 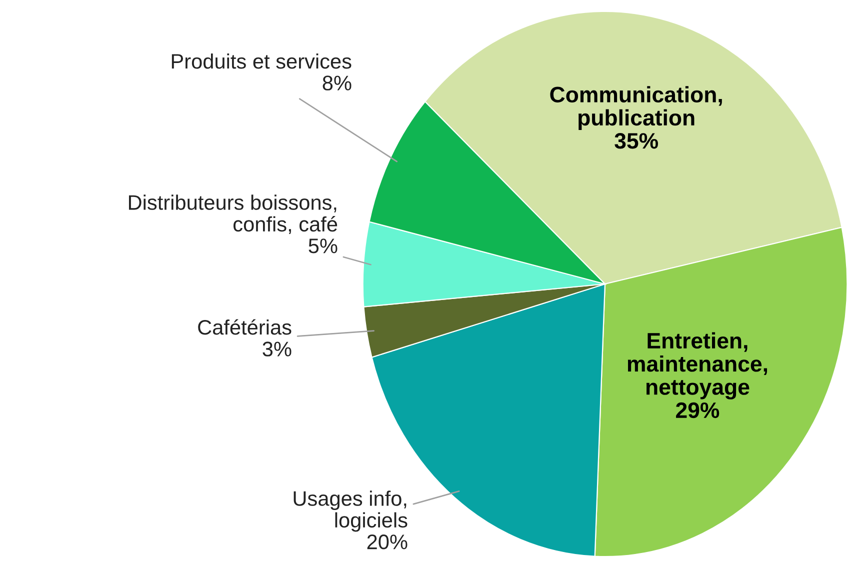 What do you see at coordinates (245, 327) in the screenshot?
I see `slice-label: Cafétérias` at bounding box center [245, 327].